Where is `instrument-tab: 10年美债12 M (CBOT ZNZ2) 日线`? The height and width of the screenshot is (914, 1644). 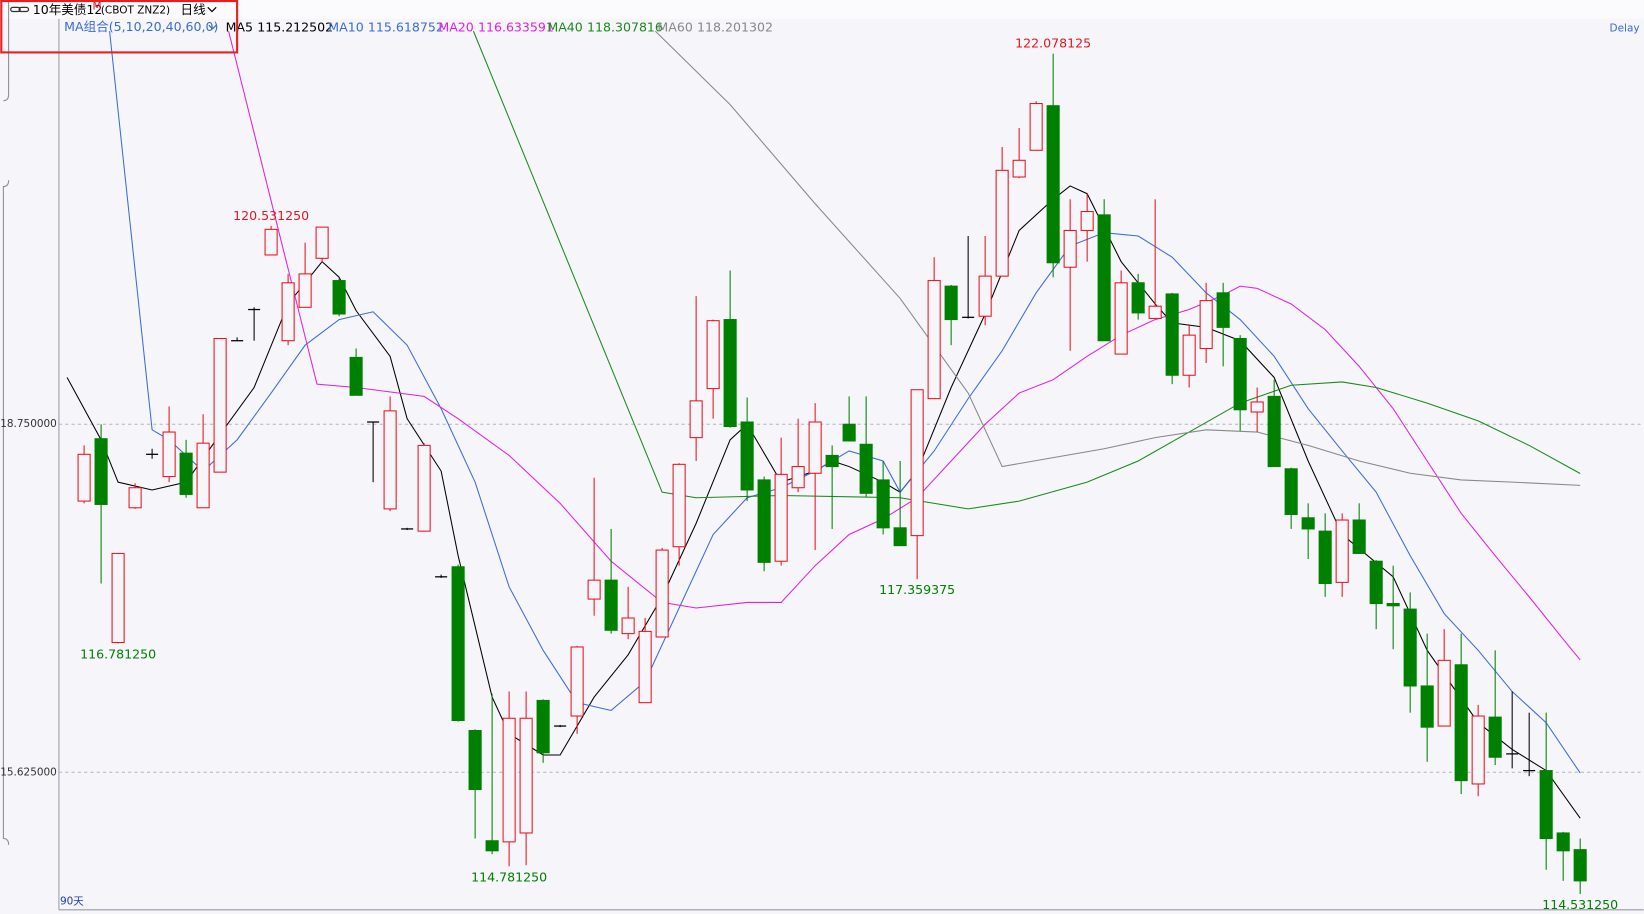 instrument-tab: 10年美债12 M (CBOT ZNZ2) 日线 is located at coordinates (113, 8).